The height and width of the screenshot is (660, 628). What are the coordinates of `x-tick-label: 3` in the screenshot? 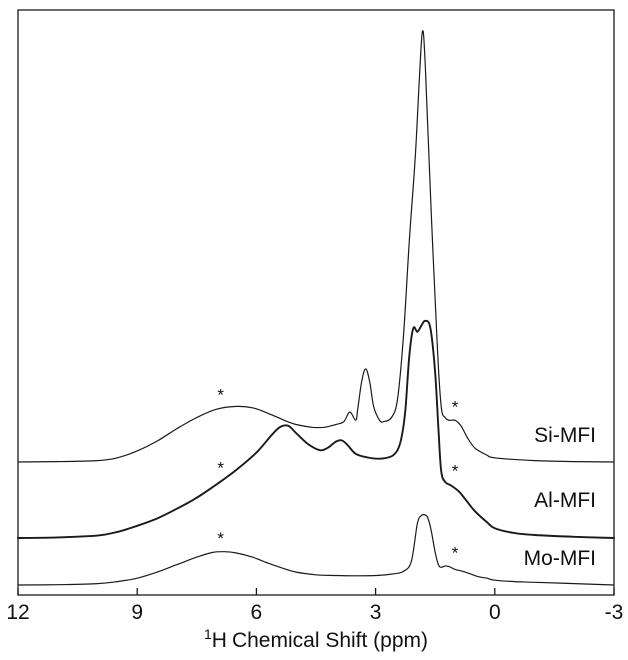 It's located at (376, 612).